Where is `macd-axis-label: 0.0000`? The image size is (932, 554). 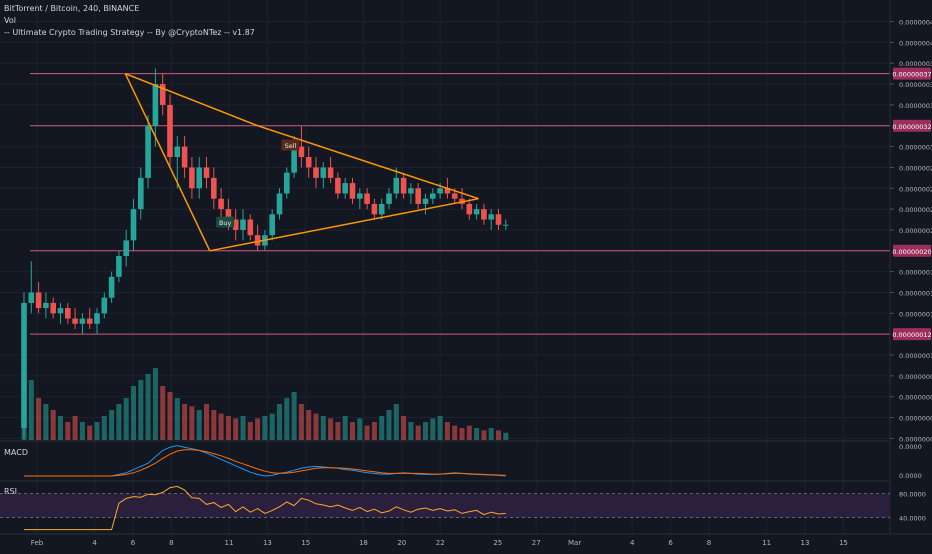 macd-axis-label: 0.0000 is located at coordinates (910, 447).